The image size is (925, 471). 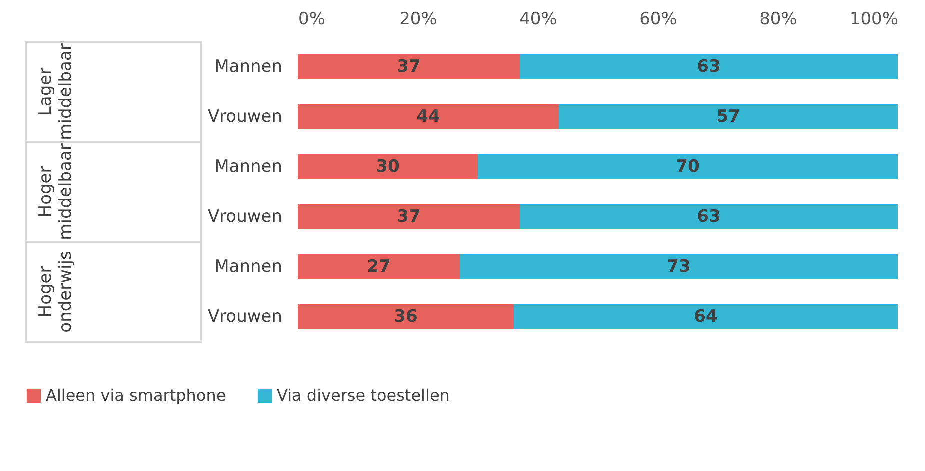 What do you see at coordinates (688, 167) in the screenshot?
I see `data-label: 70` at bounding box center [688, 167].